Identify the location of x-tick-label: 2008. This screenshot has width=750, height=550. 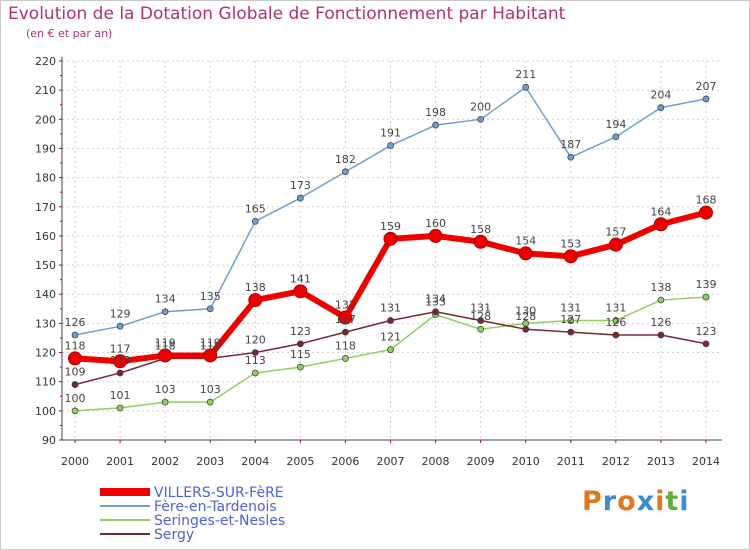
(436, 461).